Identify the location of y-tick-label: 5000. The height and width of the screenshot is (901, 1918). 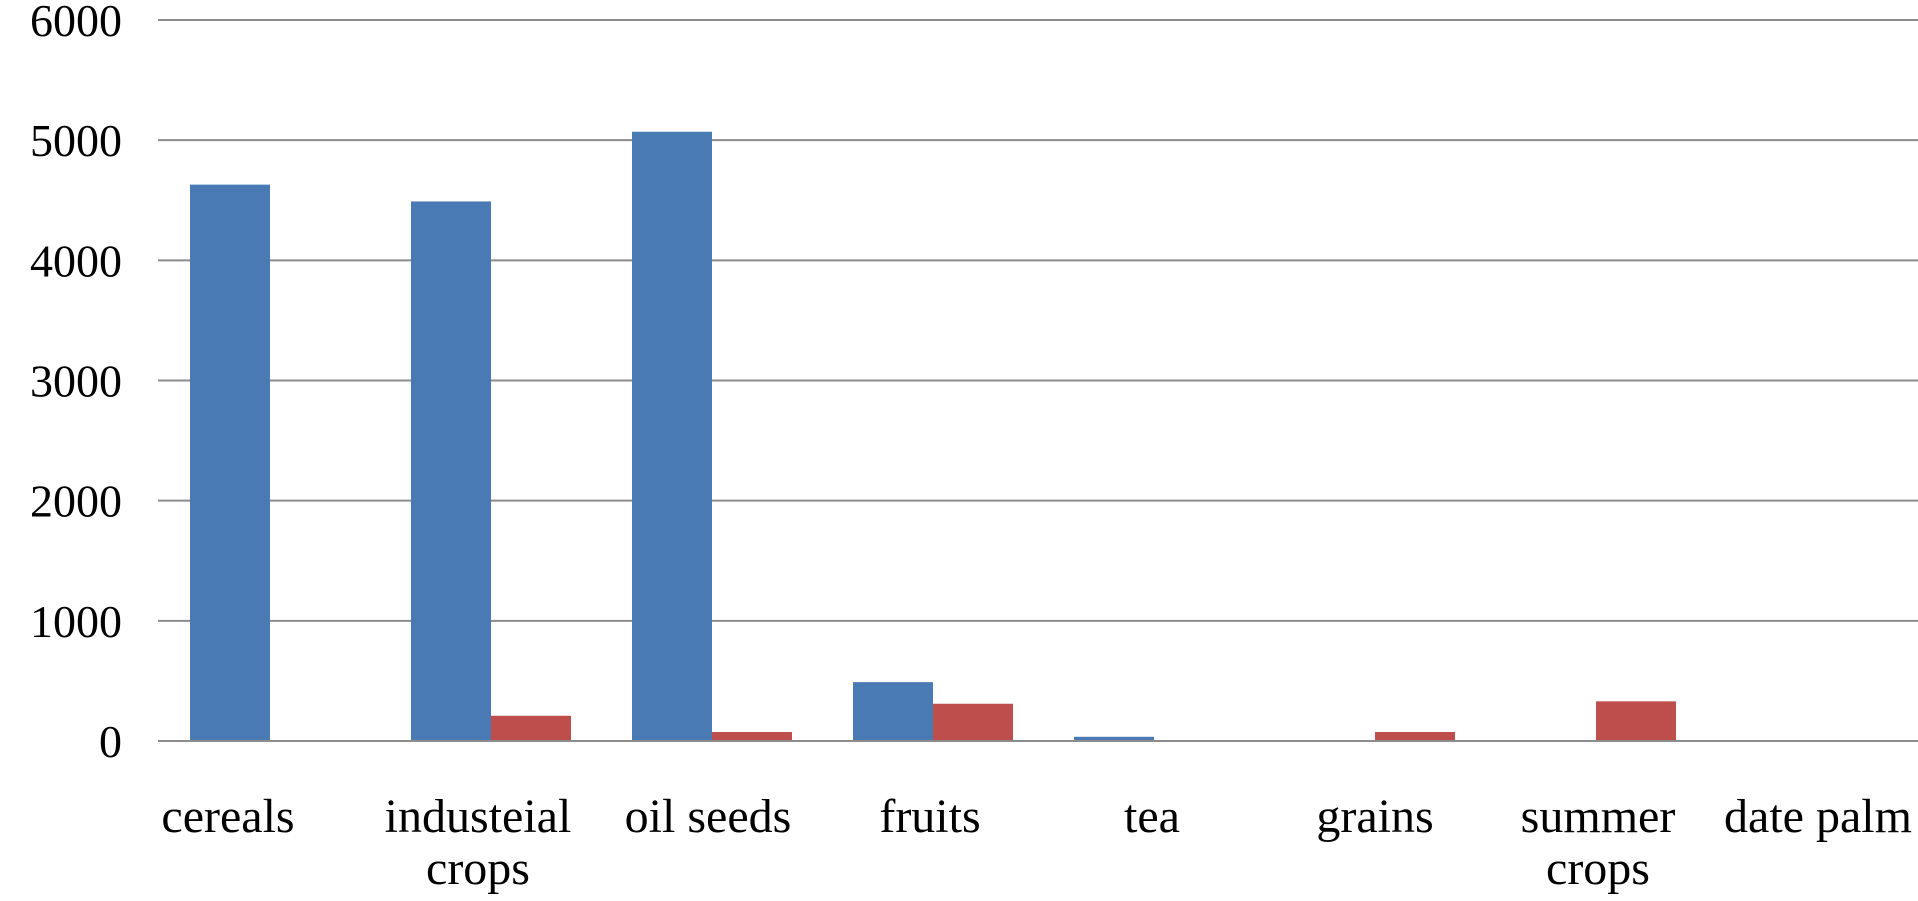
(76, 140).